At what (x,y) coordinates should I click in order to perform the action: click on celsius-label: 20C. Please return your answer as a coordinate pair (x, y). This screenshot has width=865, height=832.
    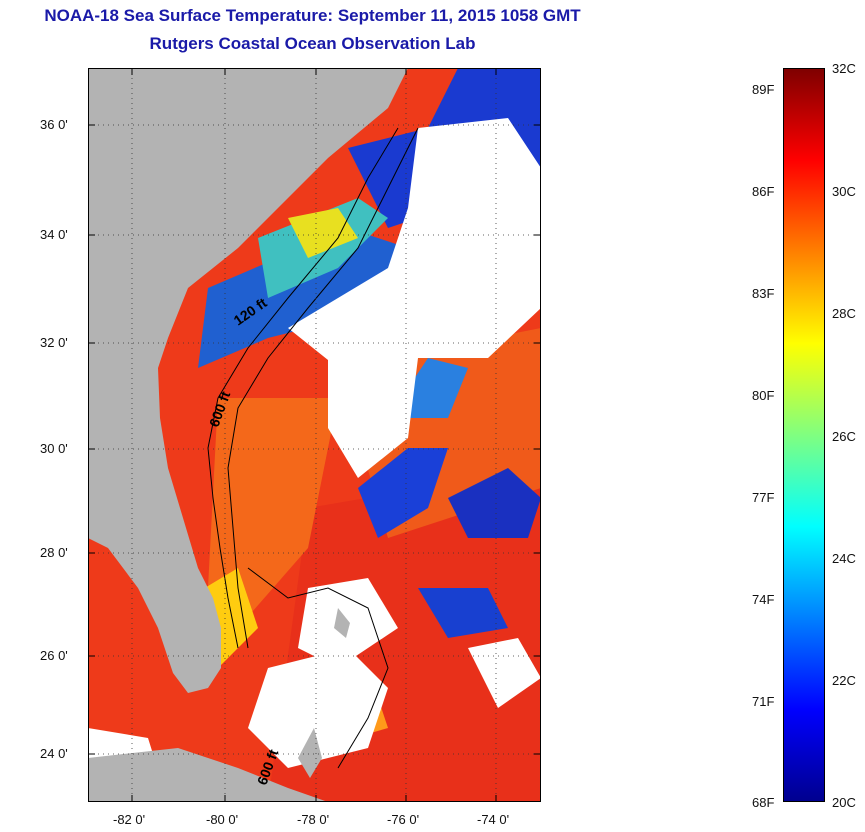
    Looking at the image, I should click on (844, 802).